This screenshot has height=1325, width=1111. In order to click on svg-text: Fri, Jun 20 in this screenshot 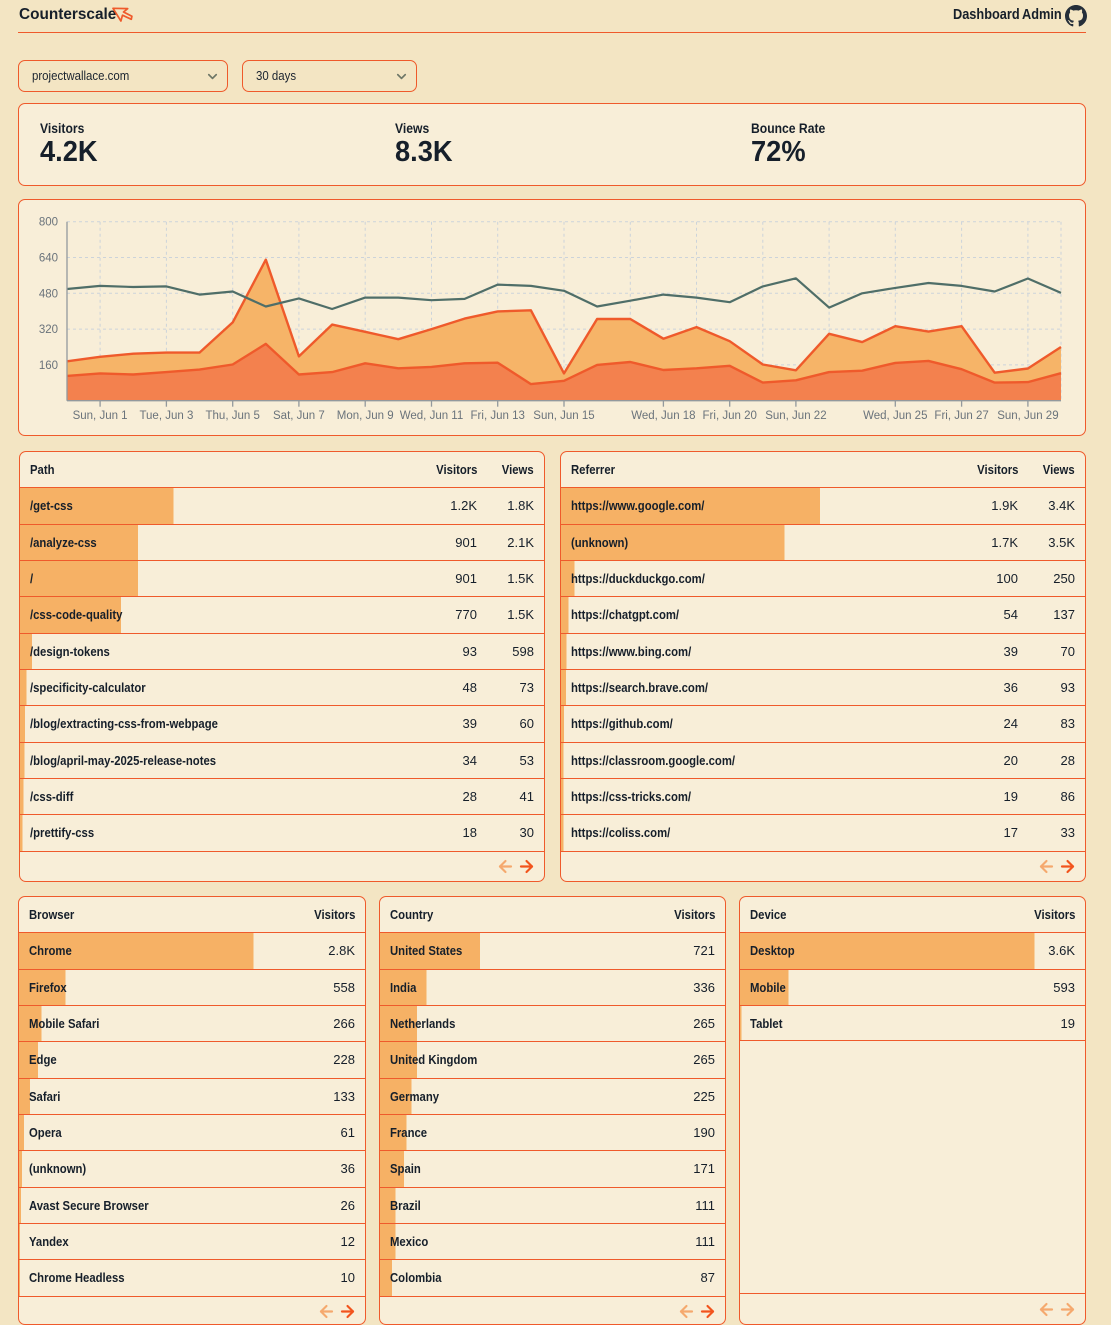, I will do `click(730, 416)`.